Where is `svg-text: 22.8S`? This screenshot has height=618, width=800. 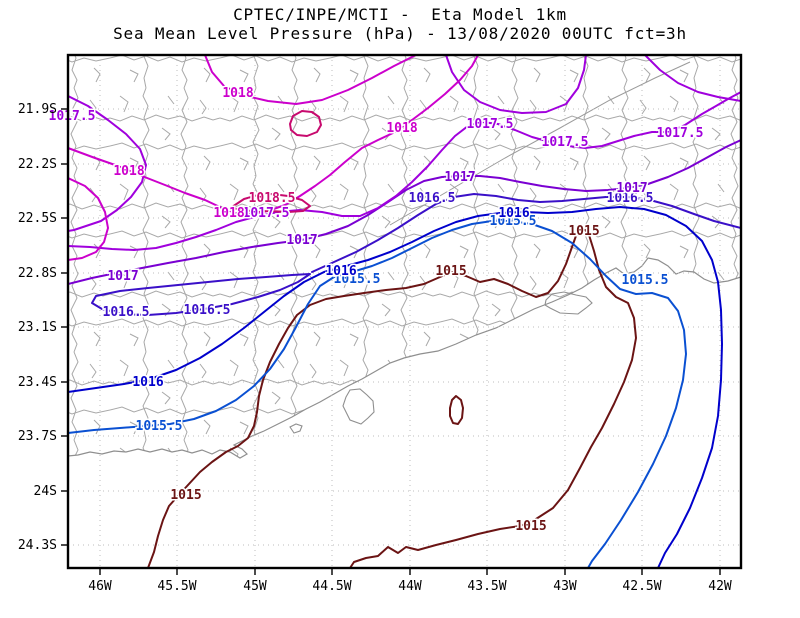 svg-text: 22.8S is located at coordinates (37, 273).